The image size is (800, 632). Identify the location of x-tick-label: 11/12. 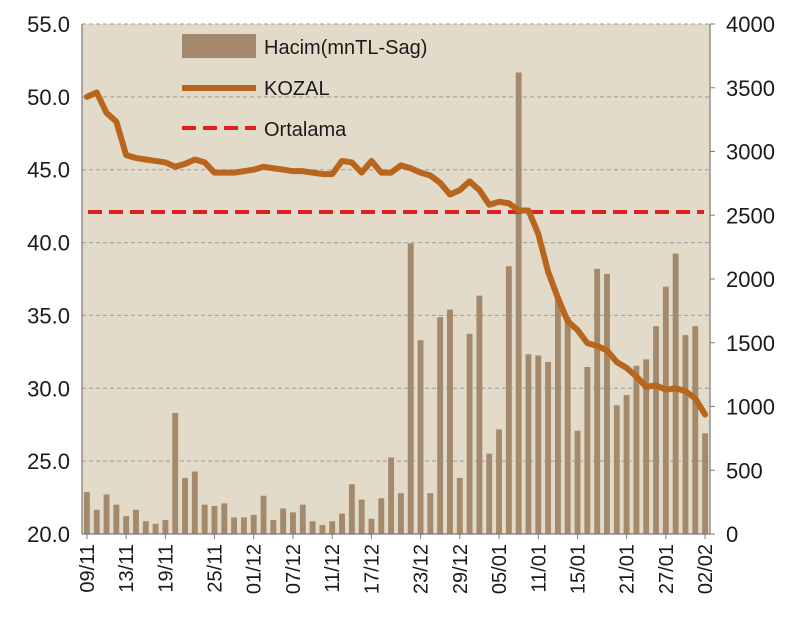
(333, 568).